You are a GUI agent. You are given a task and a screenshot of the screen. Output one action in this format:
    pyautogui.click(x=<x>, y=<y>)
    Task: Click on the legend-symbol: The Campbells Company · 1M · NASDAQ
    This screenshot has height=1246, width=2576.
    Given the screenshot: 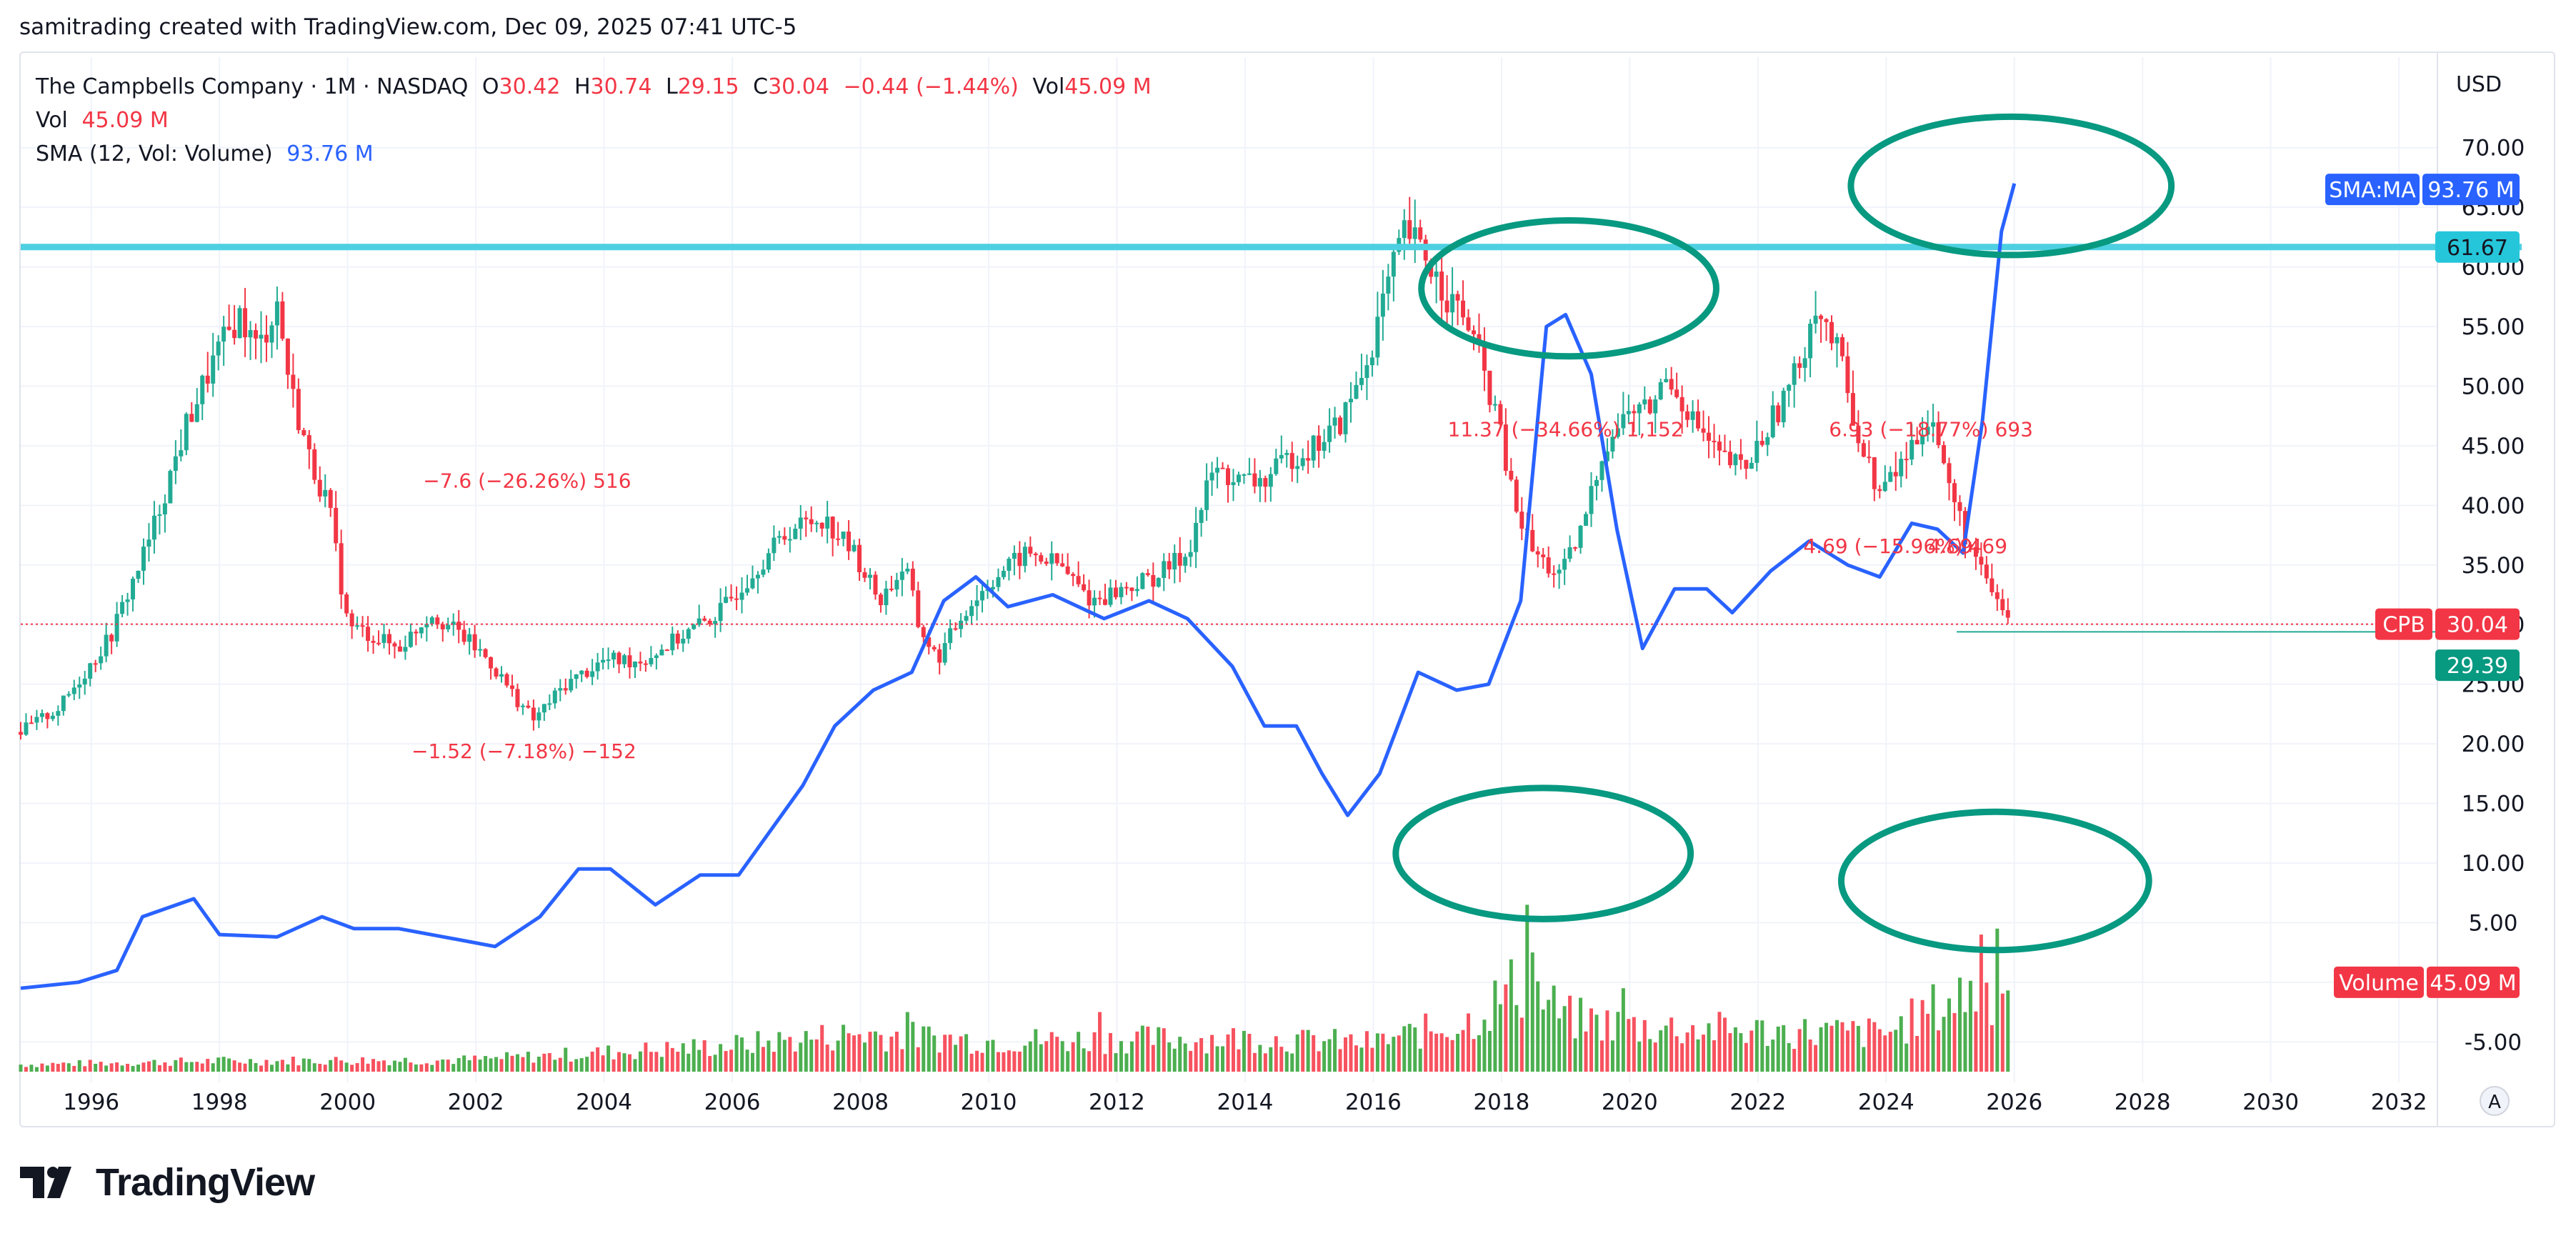 What is the action you would take?
    pyautogui.click(x=253, y=86)
    